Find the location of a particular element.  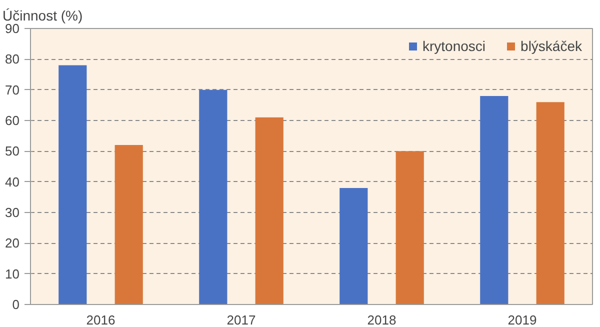

y-tick-label: 20 is located at coordinates (12, 243).